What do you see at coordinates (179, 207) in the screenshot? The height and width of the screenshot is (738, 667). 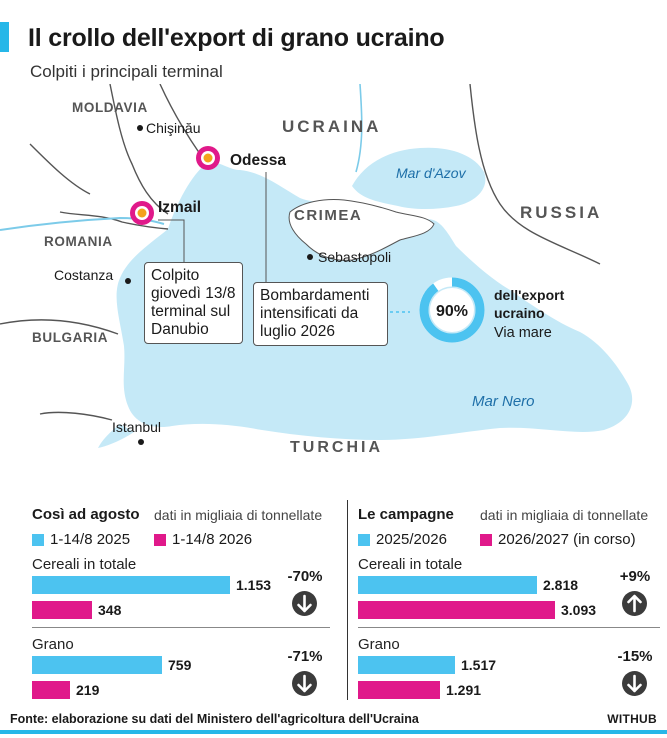 I see `label-izmail: Izmail` at bounding box center [179, 207].